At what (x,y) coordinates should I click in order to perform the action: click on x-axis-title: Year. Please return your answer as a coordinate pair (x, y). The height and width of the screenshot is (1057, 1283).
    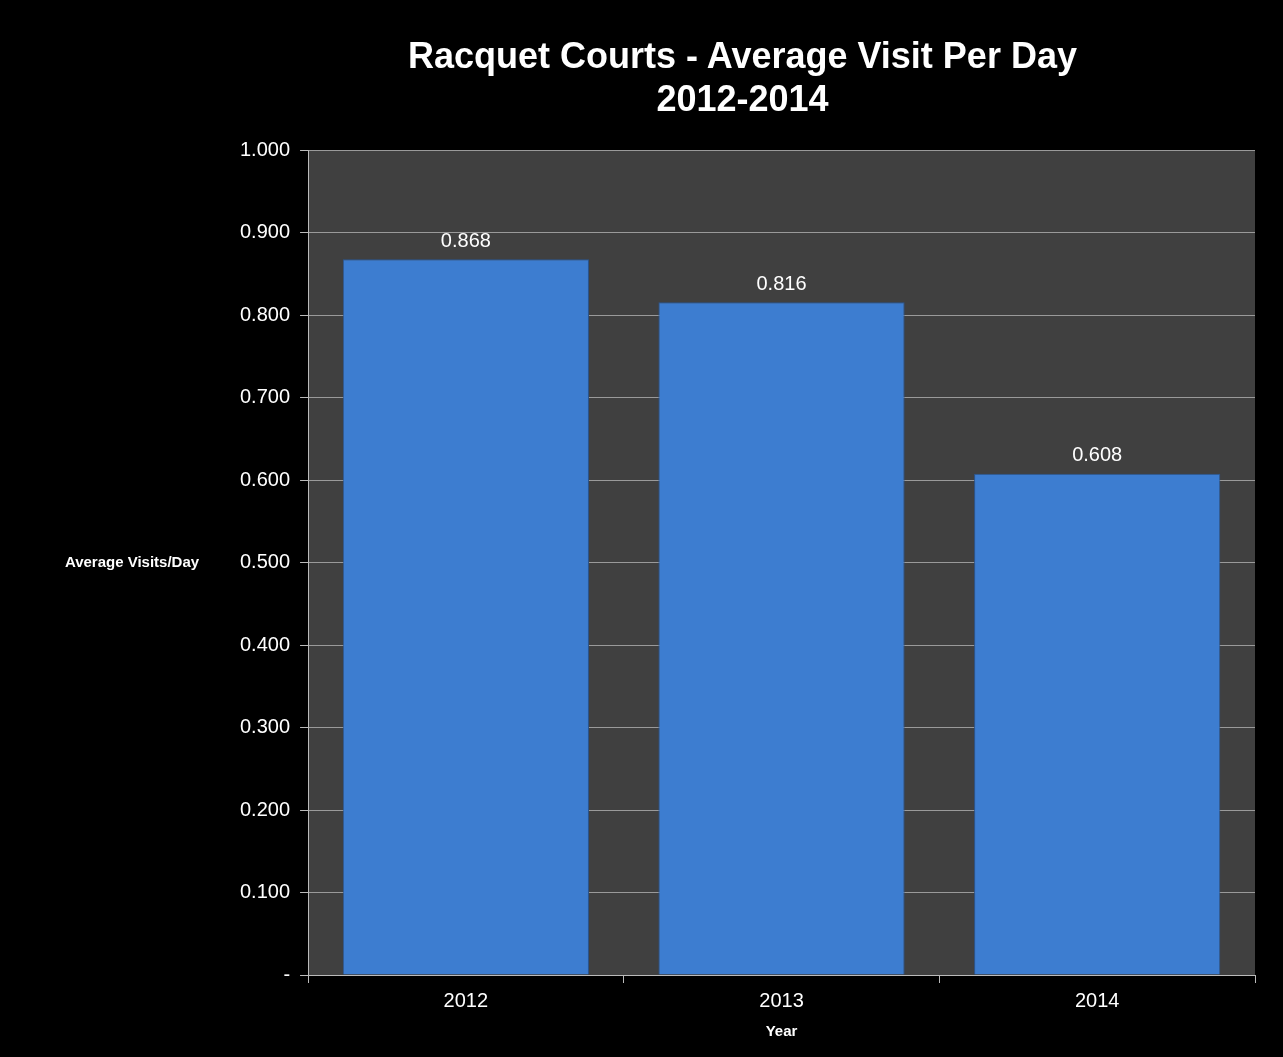
    Looking at the image, I should click on (781, 1031).